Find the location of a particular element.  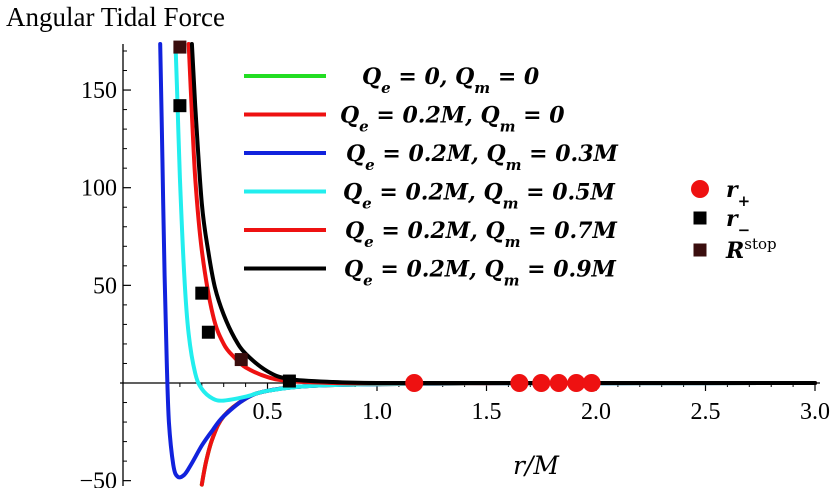

legend-label: Qe = 0.2M, Qm = 0.9M is located at coordinates (480, 273).